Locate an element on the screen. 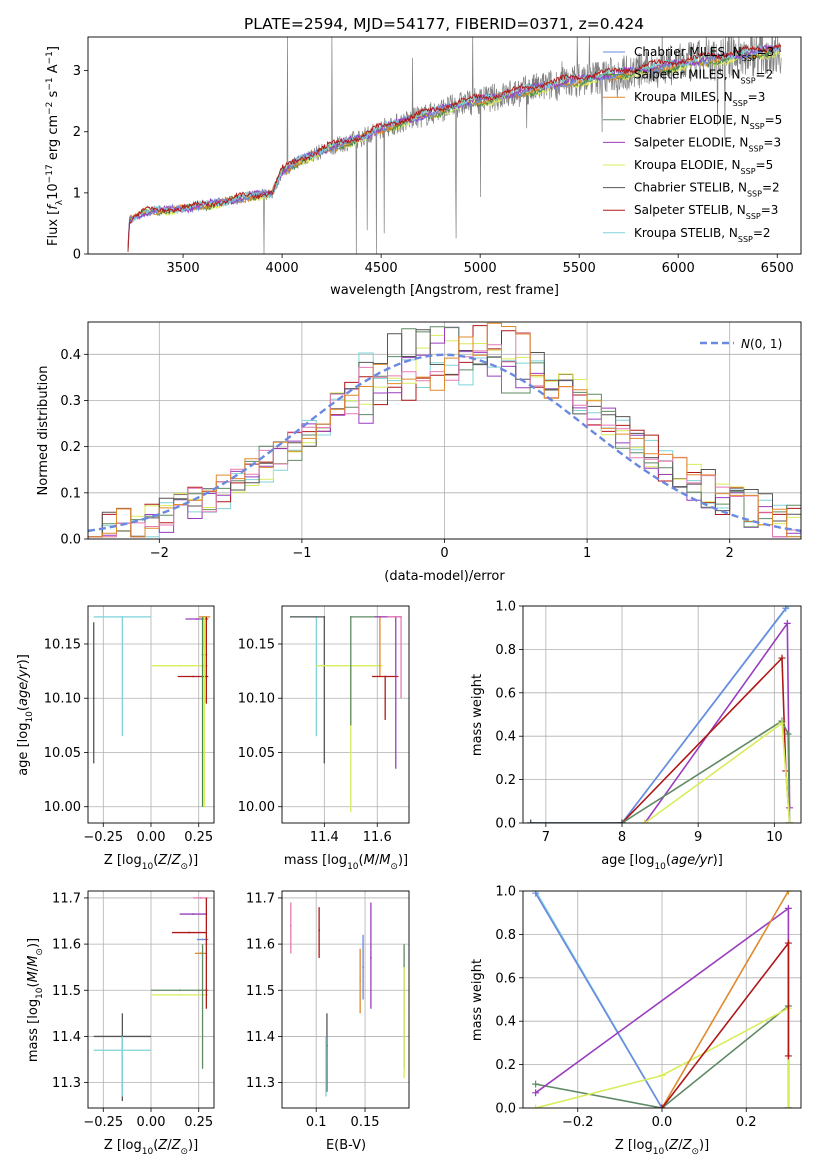 Image resolution: width=819 pixels, height=1170 pixels. mass_weight_vs_Z-ytick-label: 0.0 is located at coordinates (505, 1109).